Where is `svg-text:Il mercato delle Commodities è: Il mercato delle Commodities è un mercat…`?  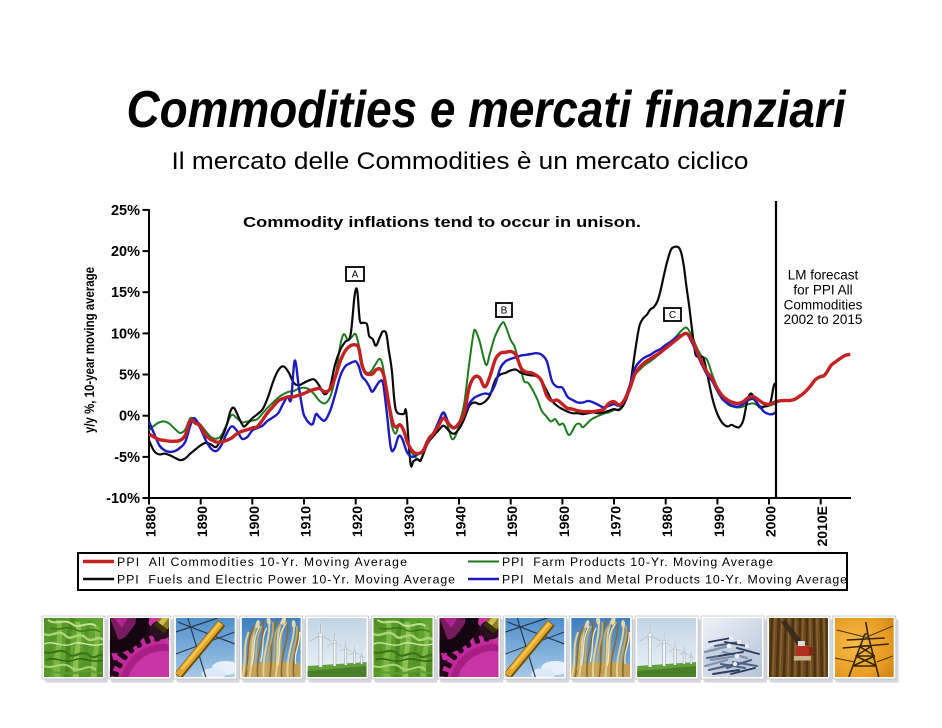
svg-text:Il mercato delle Commodities è: Il mercato delle Commodities è un mercat… is located at coordinates (460, 161).